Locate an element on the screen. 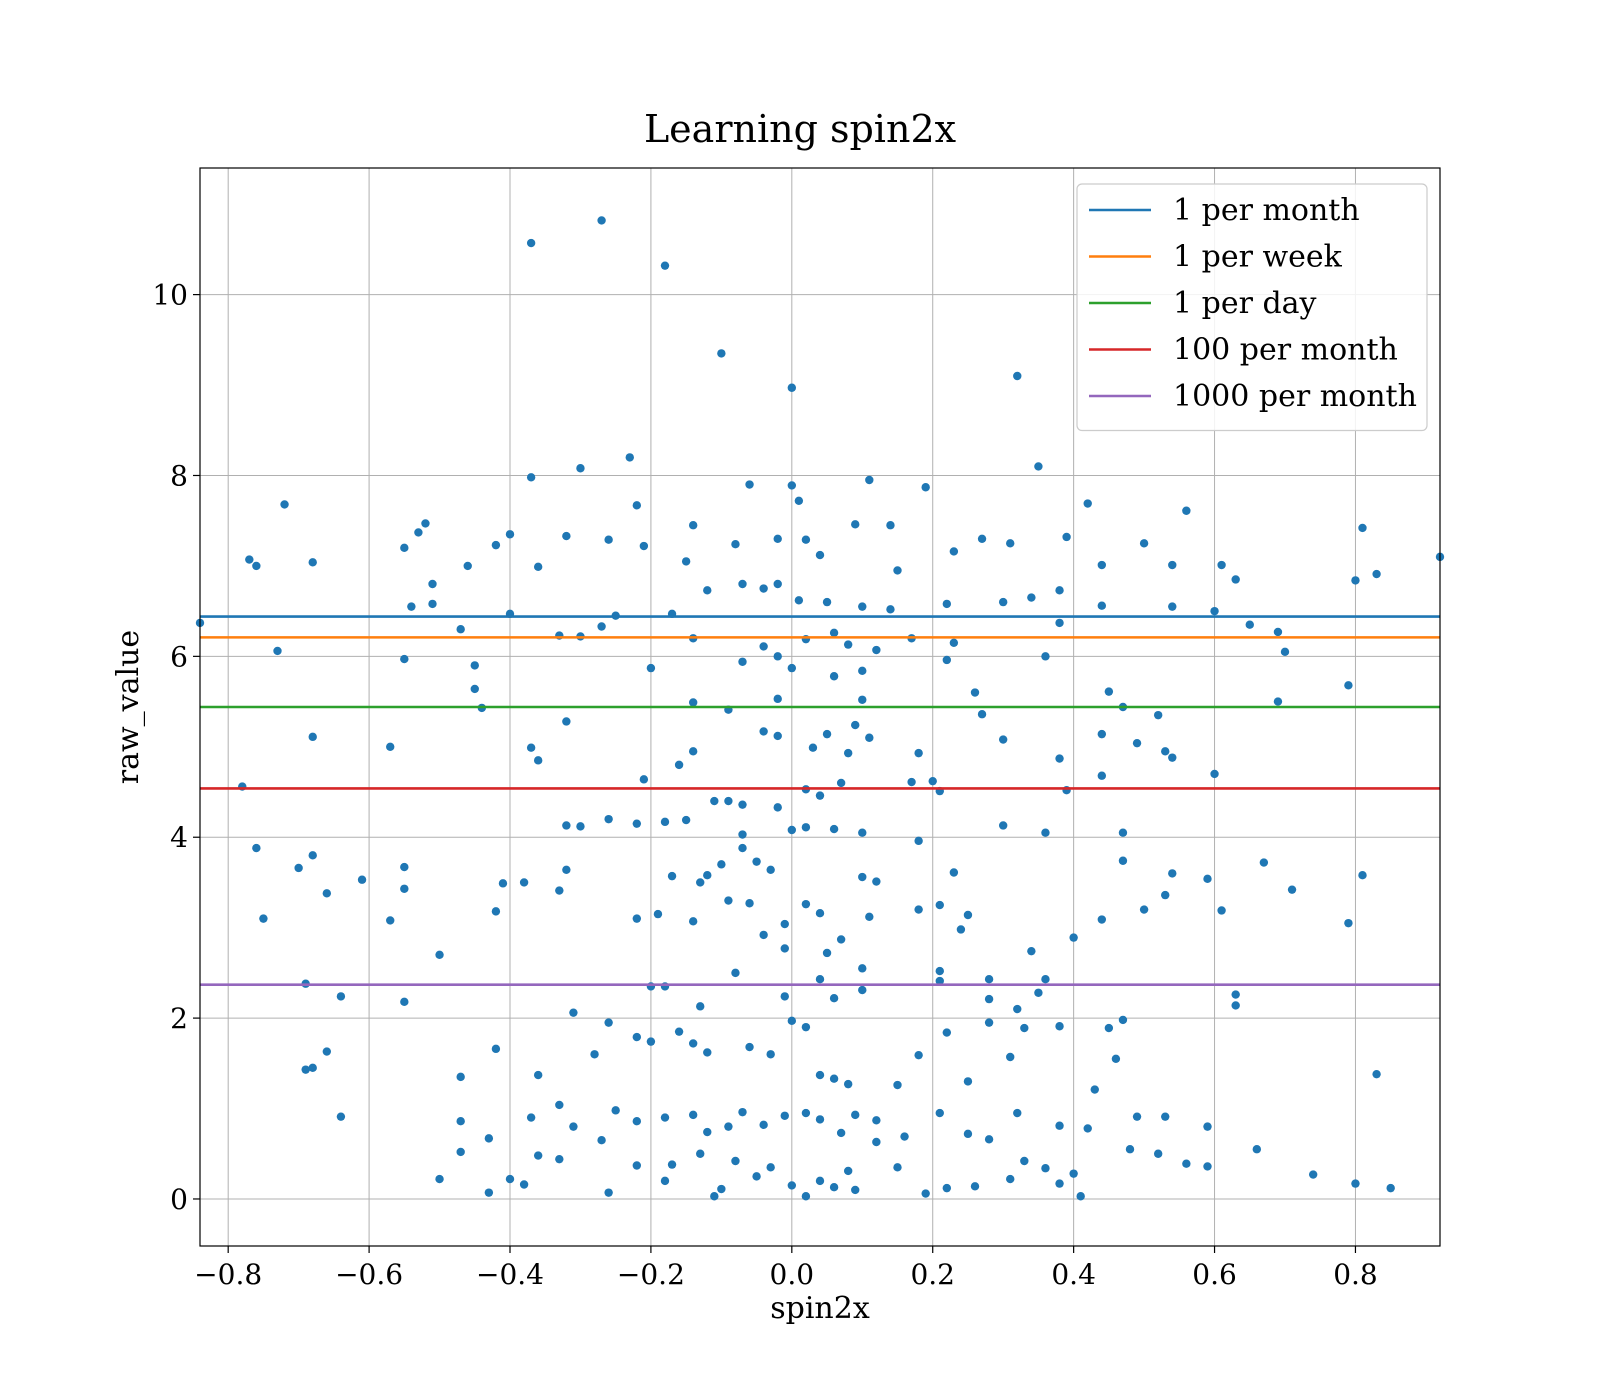 Image resolution: width=1600 pixels, height=1400 pixels. legend-box is located at coordinates (1252, 307).